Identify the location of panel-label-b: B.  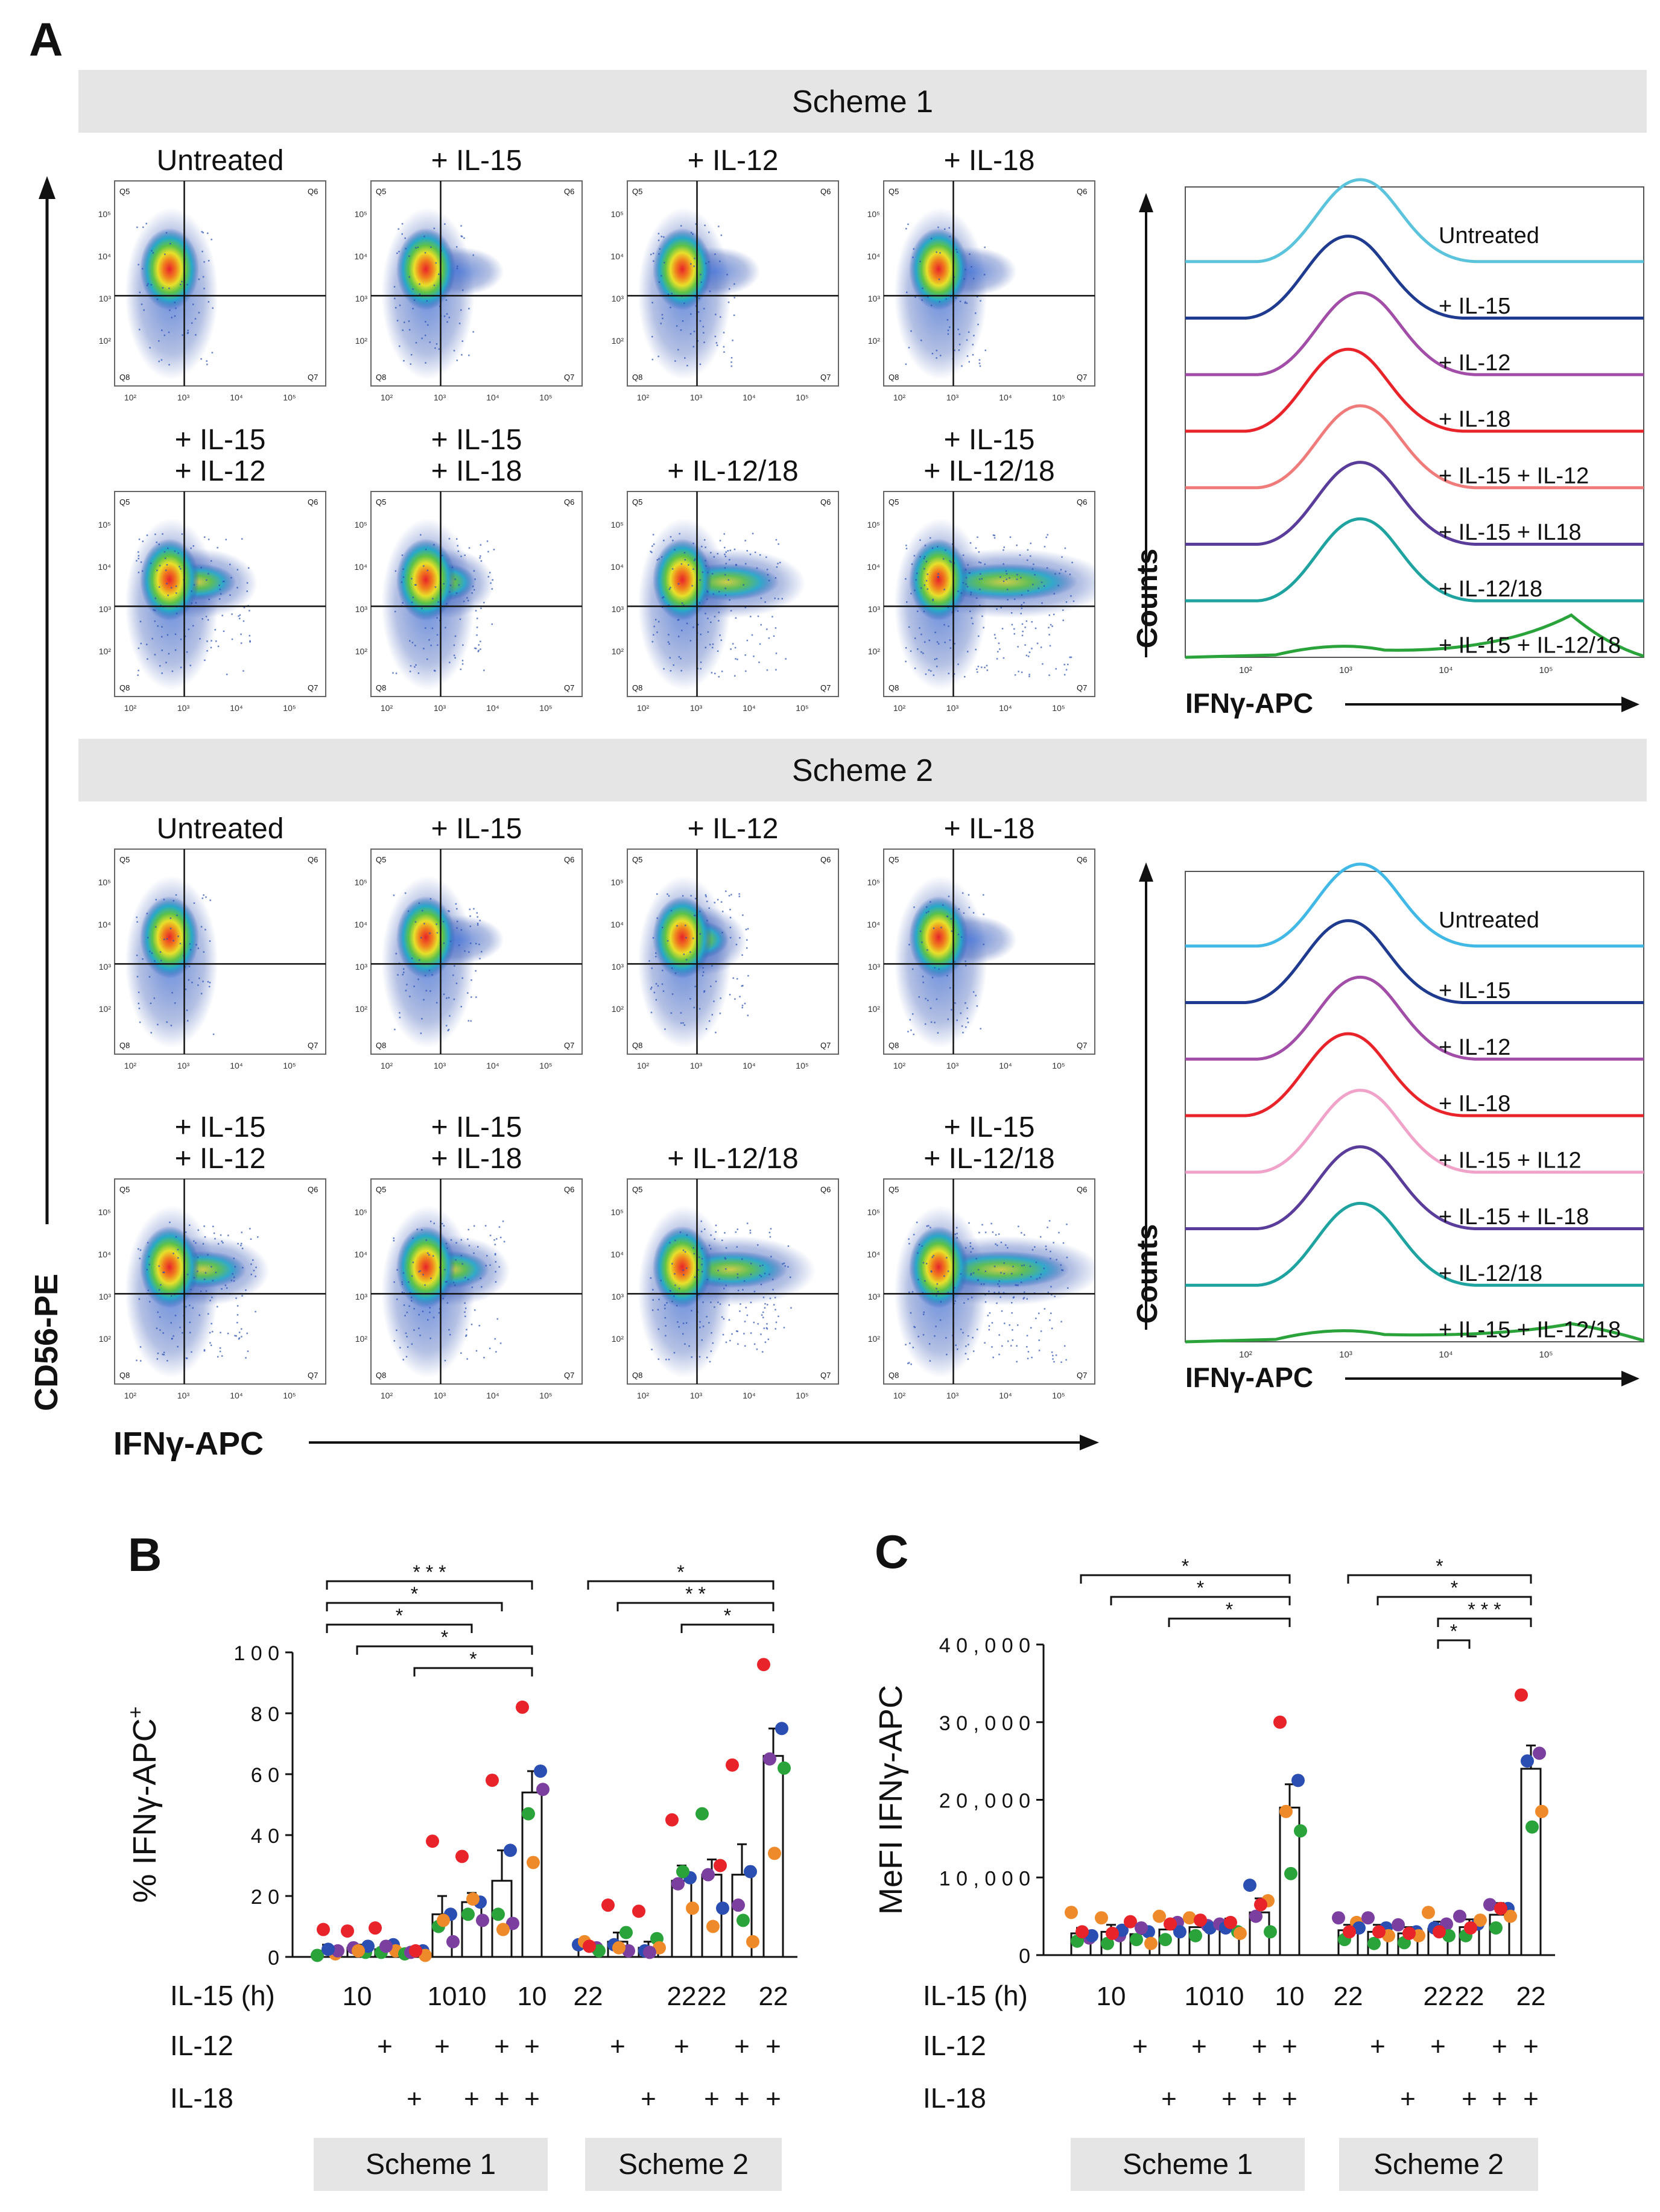
(145, 1554).